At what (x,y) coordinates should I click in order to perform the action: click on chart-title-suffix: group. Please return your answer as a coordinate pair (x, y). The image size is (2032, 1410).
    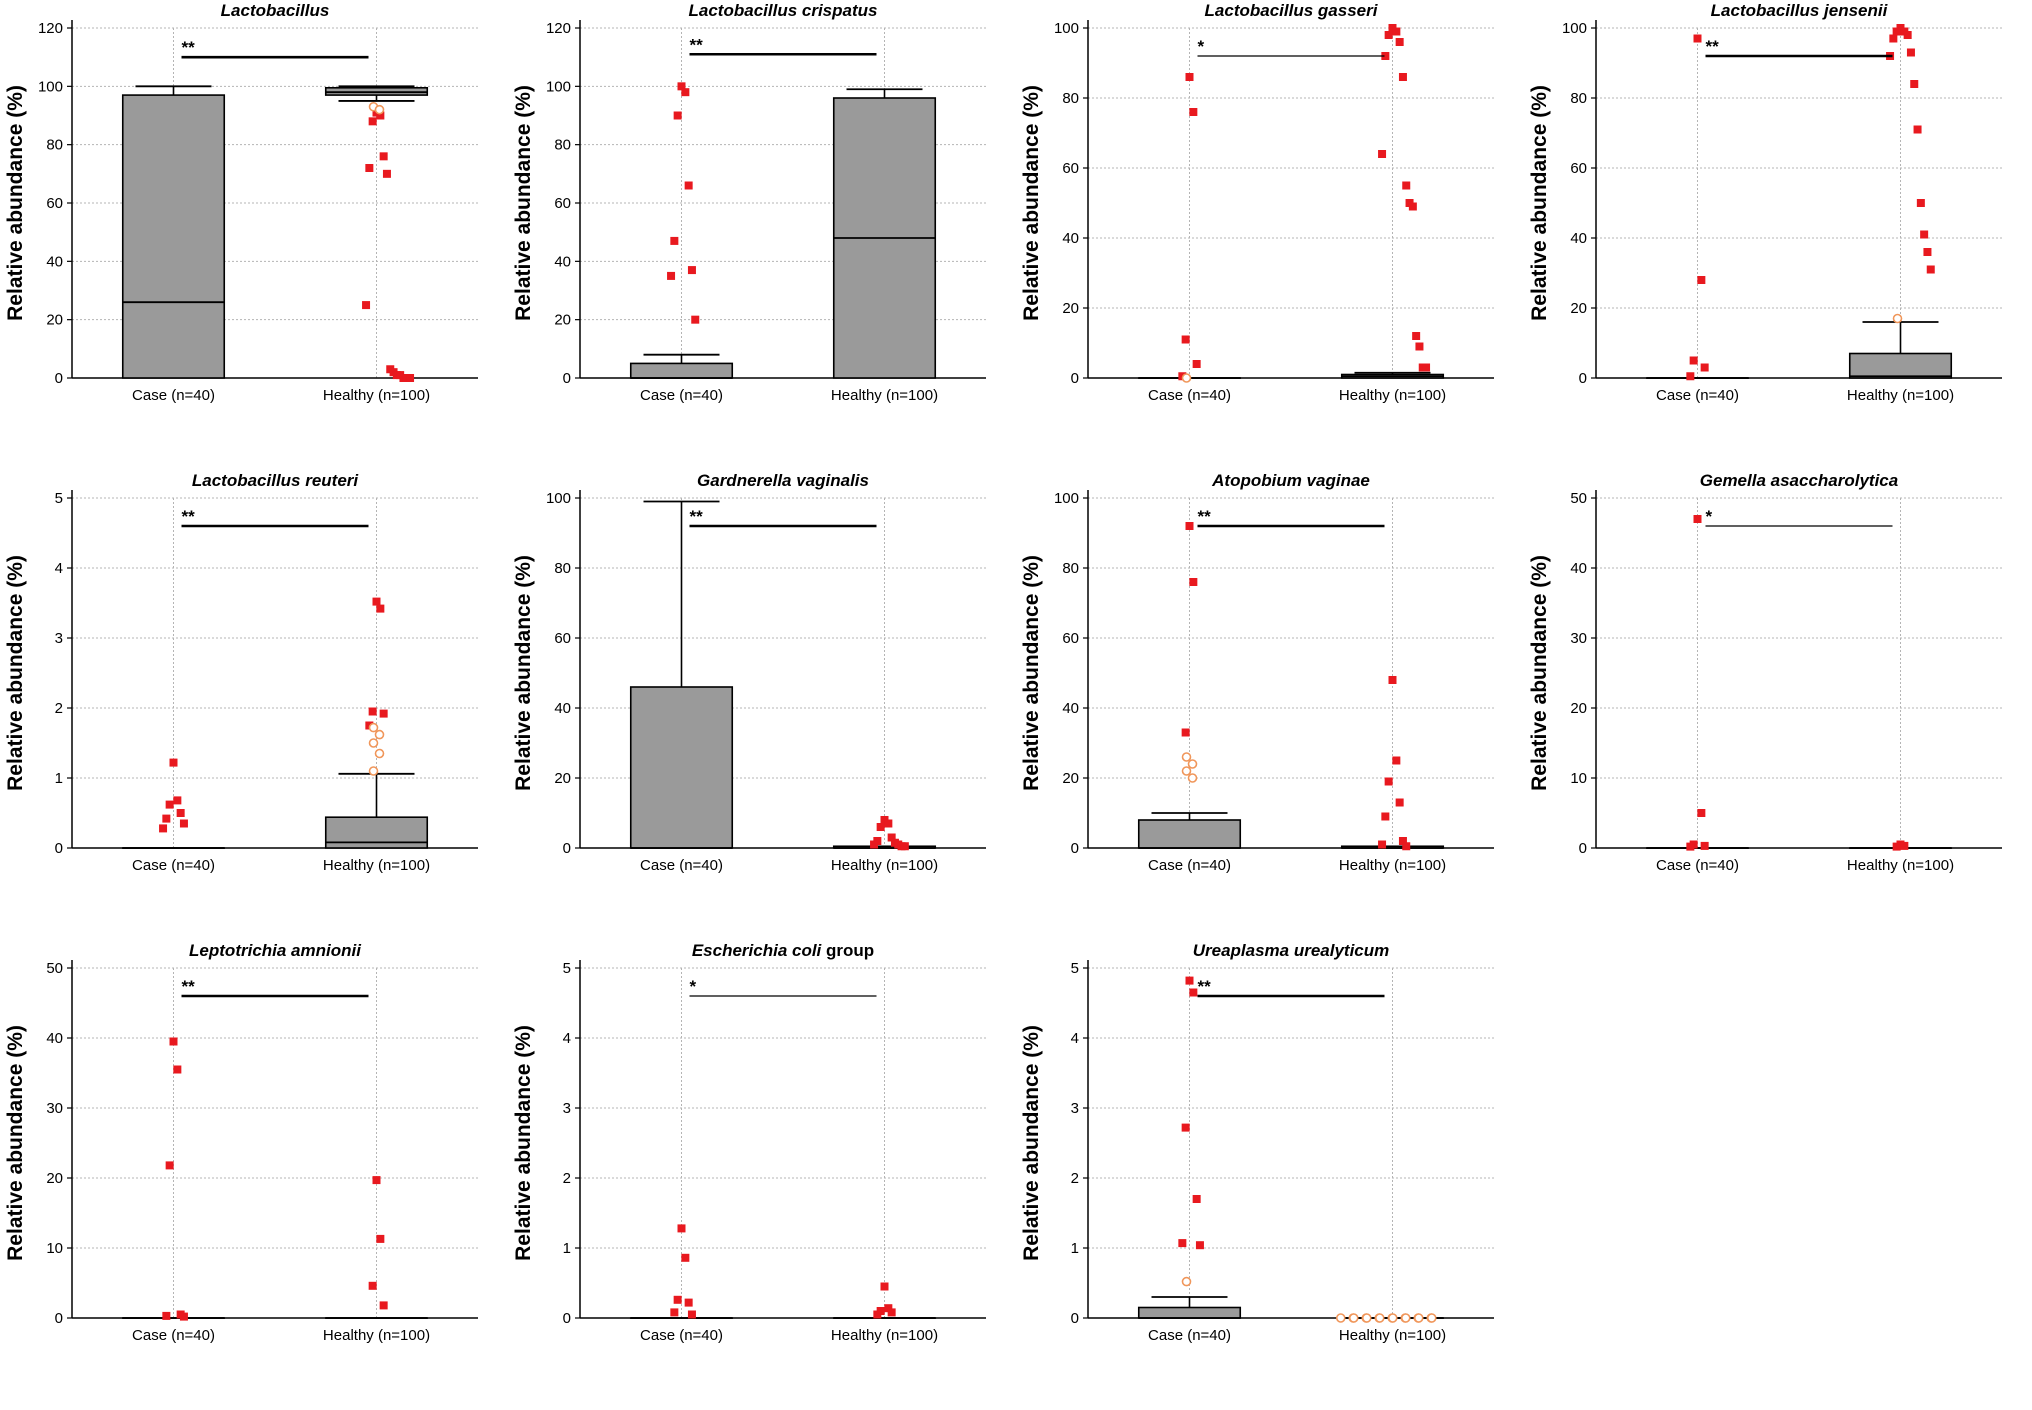
    Looking at the image, I should click on (847, 950).